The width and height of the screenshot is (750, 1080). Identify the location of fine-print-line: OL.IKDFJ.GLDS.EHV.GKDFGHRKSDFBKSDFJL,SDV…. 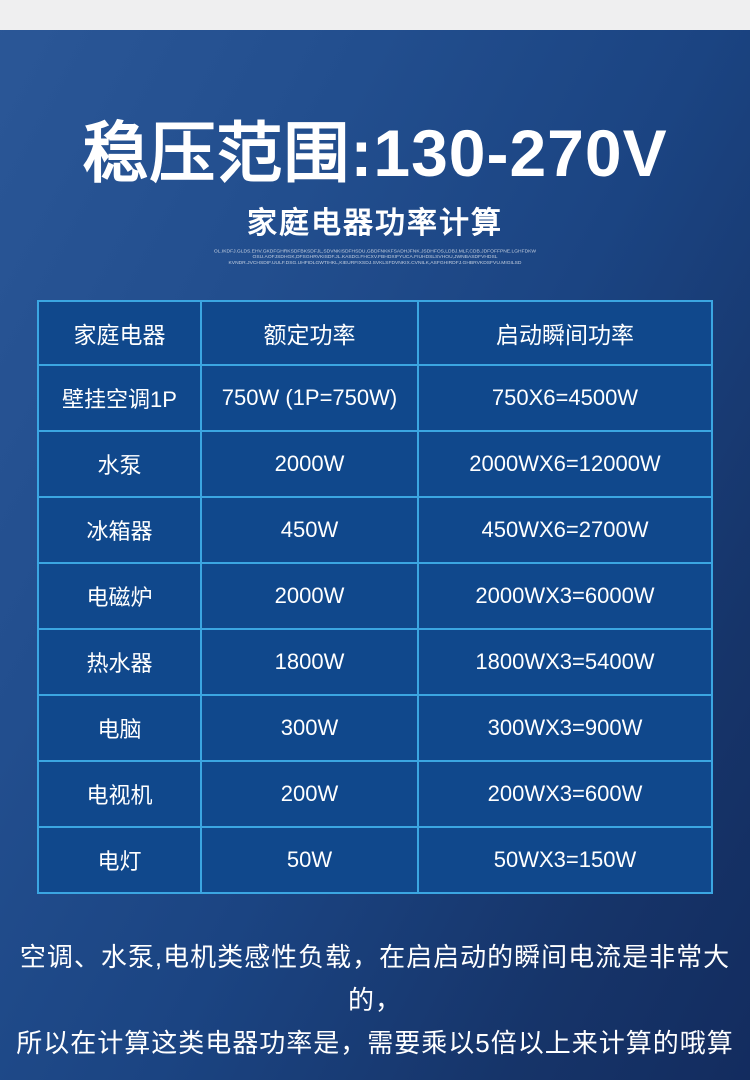
(375, 251).